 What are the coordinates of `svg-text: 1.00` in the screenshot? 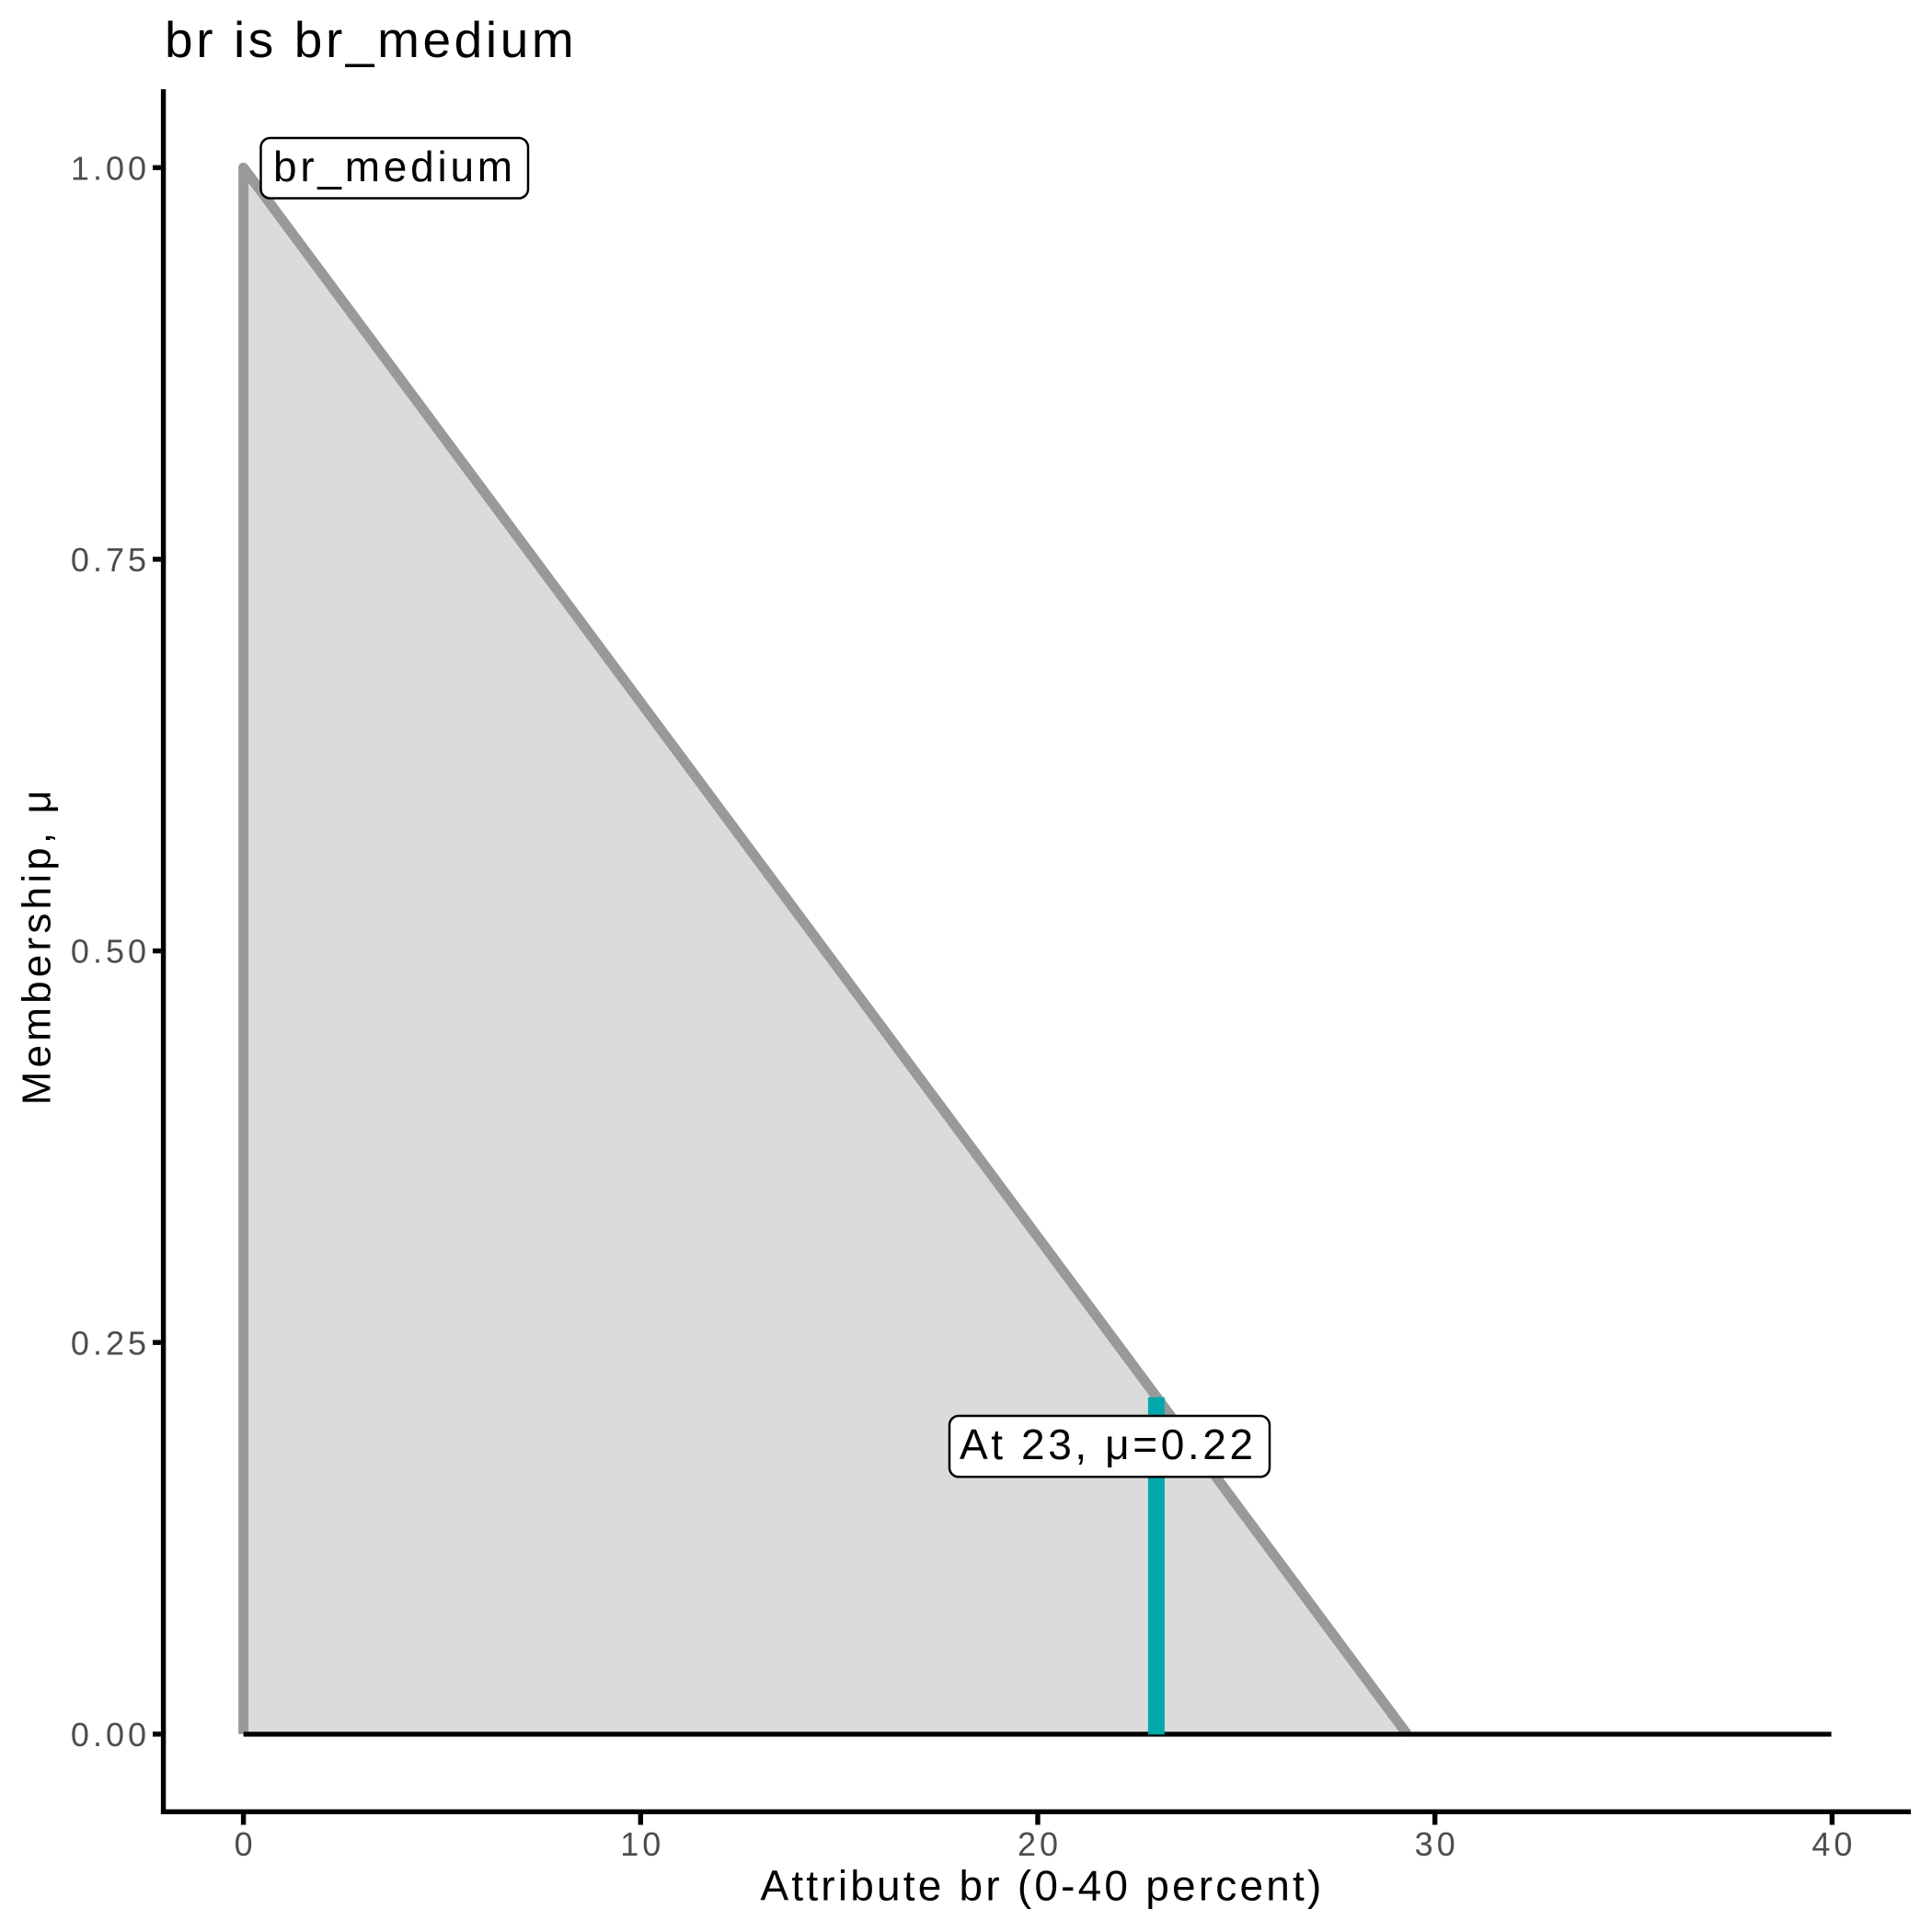 It's located at (110, 168).